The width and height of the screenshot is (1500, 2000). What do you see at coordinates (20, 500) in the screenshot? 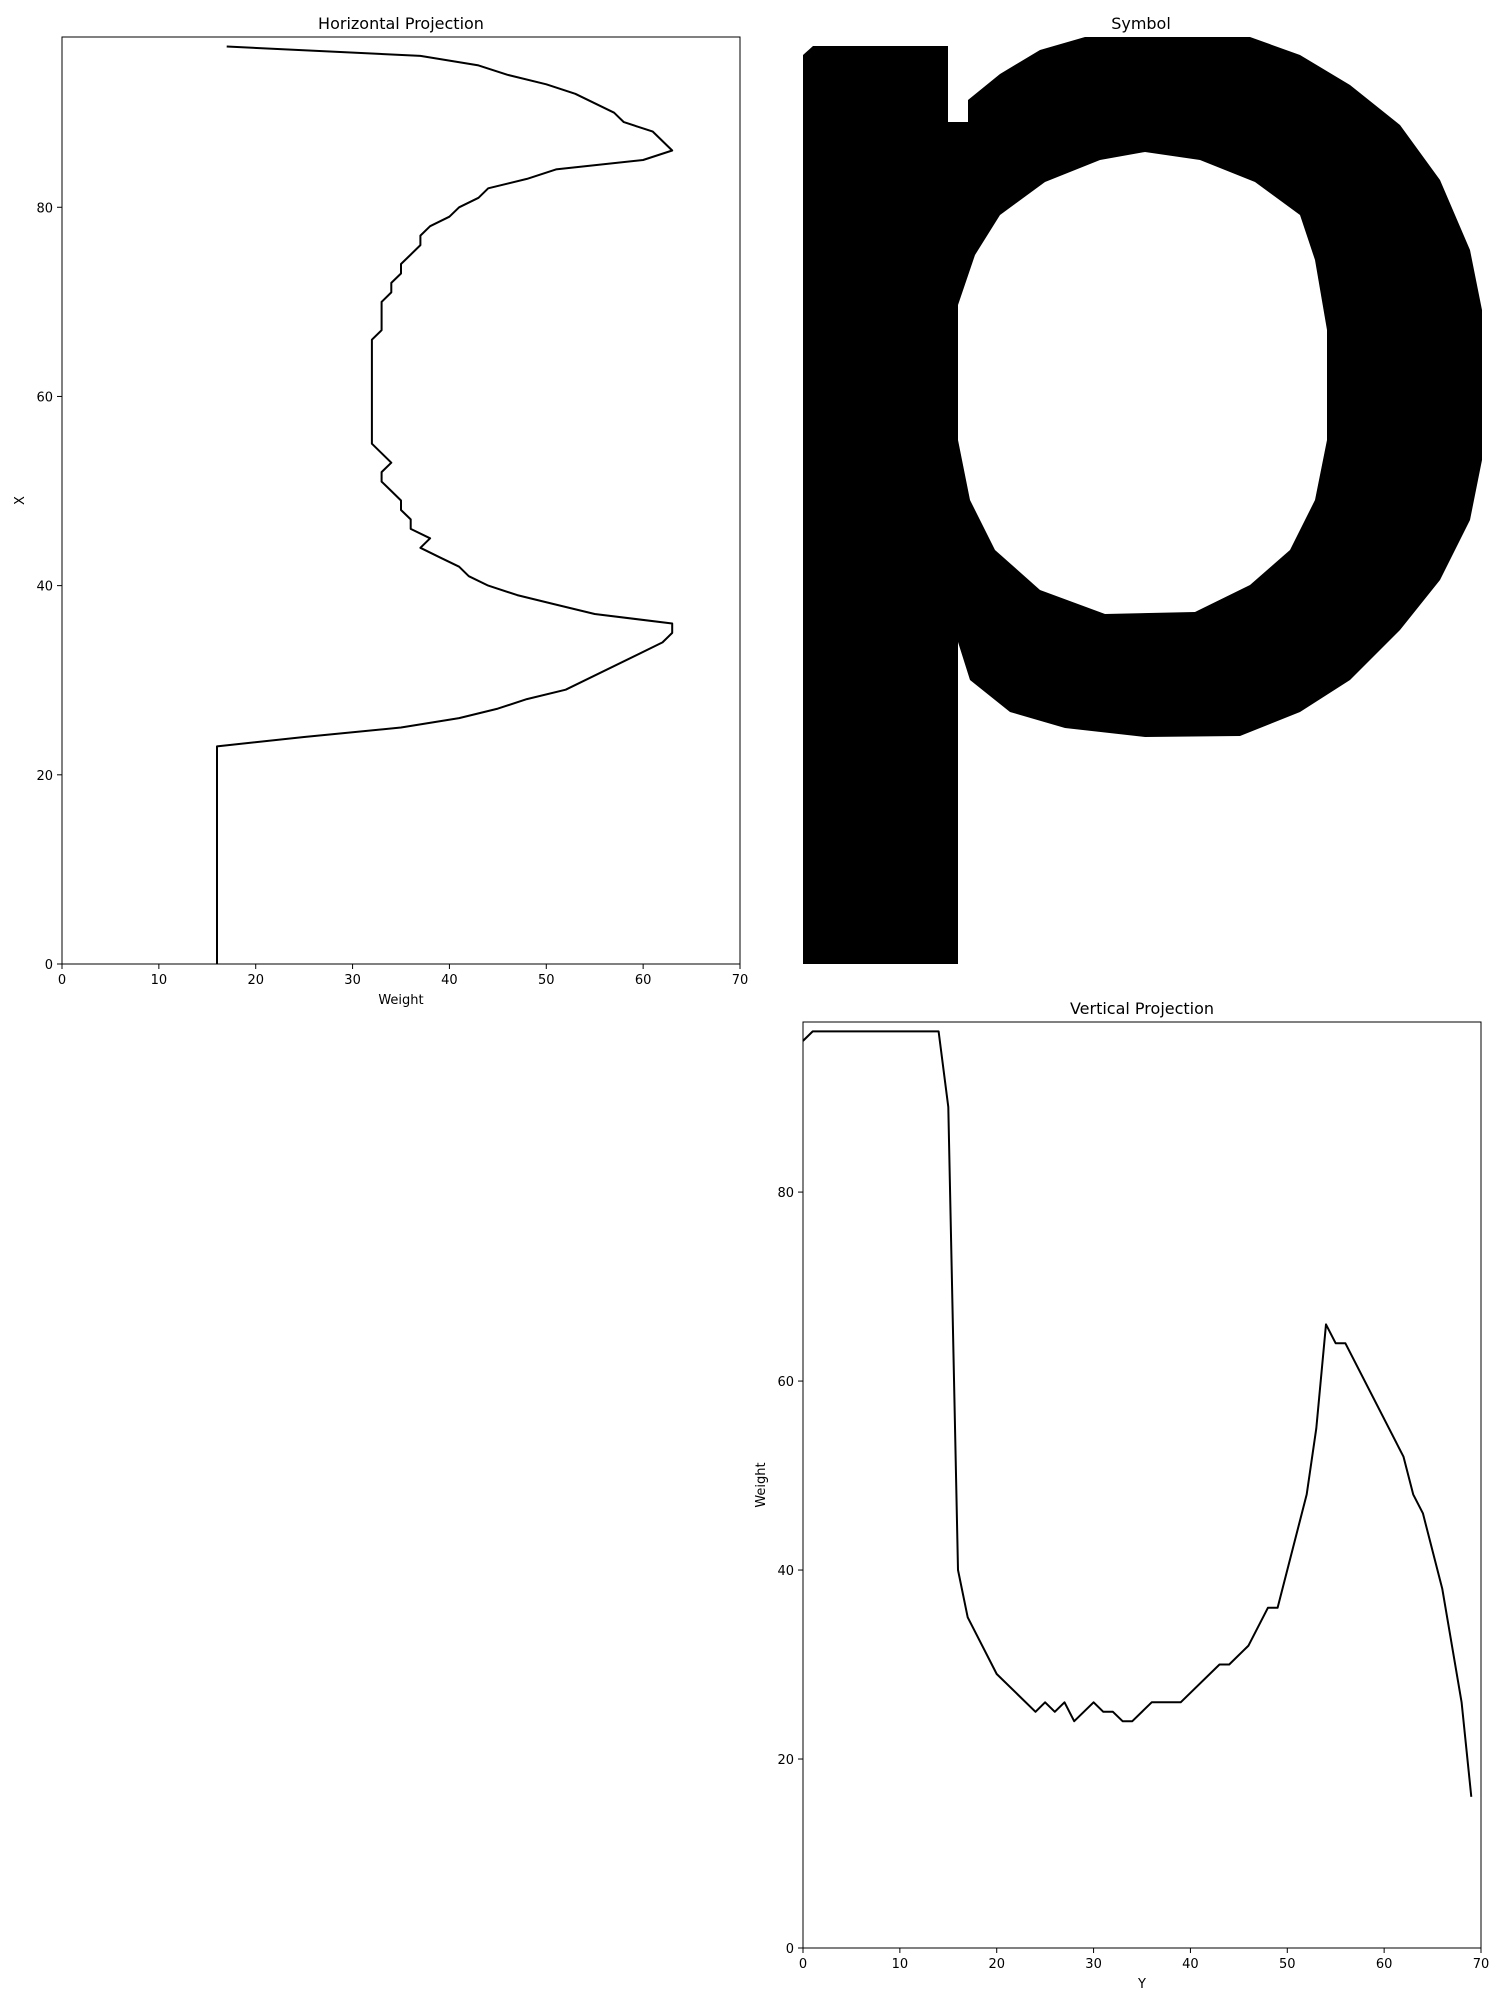
I see `horizontal-y-axis-label: X` at bounding box center [20, 500].